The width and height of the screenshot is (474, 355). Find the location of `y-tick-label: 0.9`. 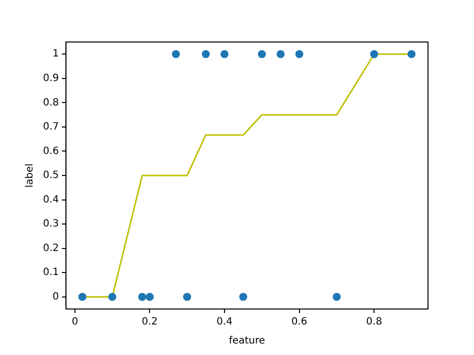

y-tick-label: 0.9 is located at coordinates (50, 78).